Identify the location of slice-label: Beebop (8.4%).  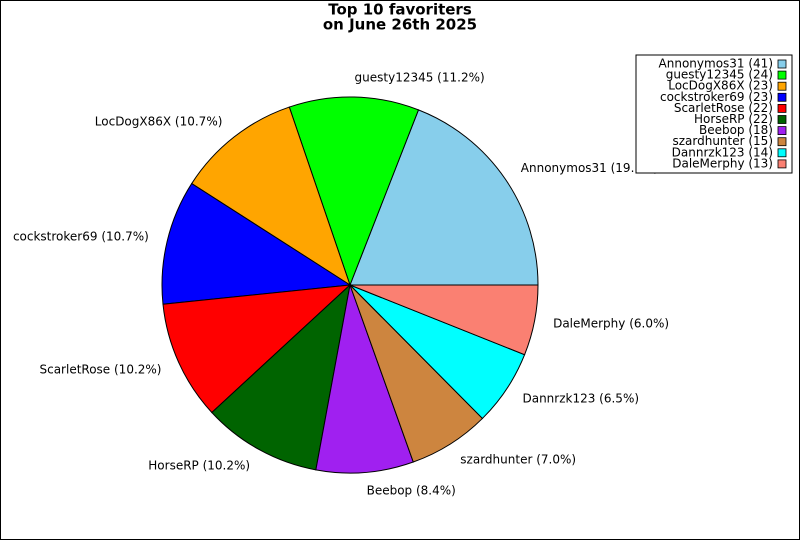
(411, 491).